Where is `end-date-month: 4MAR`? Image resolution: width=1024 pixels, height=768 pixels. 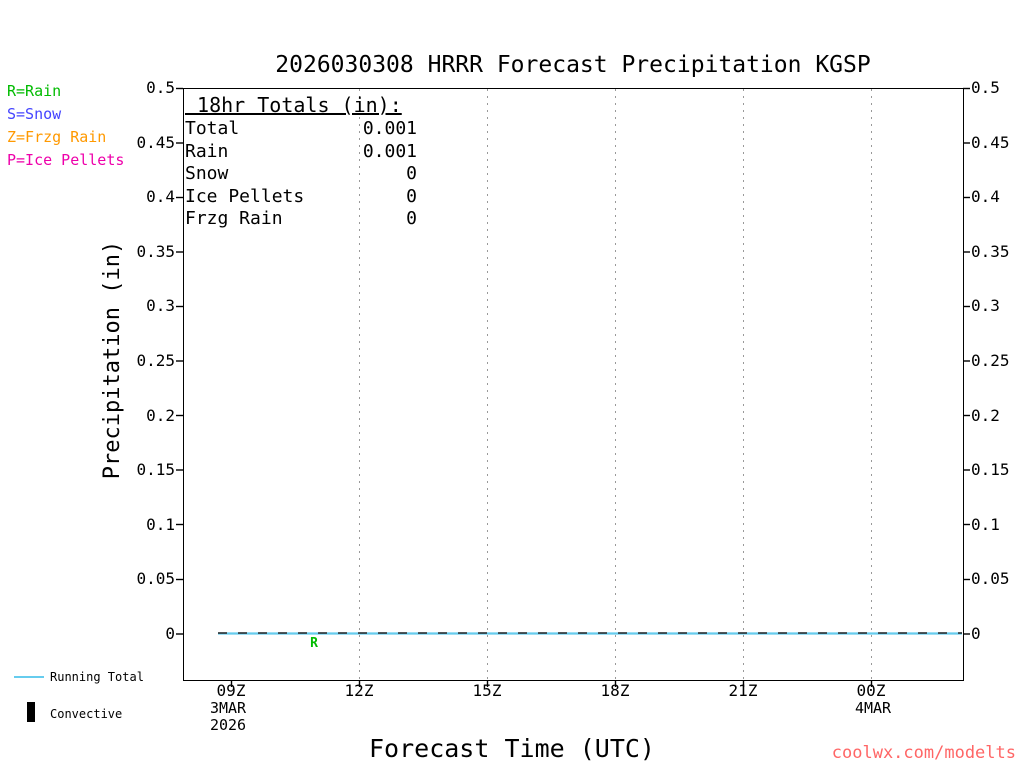 end-date-month: 4MAR is located at coordinates (873, 708).